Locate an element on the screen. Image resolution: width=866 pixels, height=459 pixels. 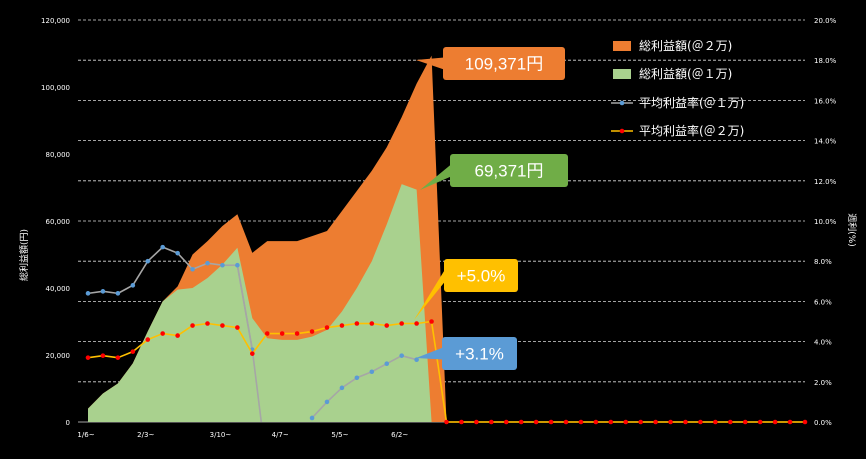
right-tick-label: 14.0% is located at coordinates (825, 142).